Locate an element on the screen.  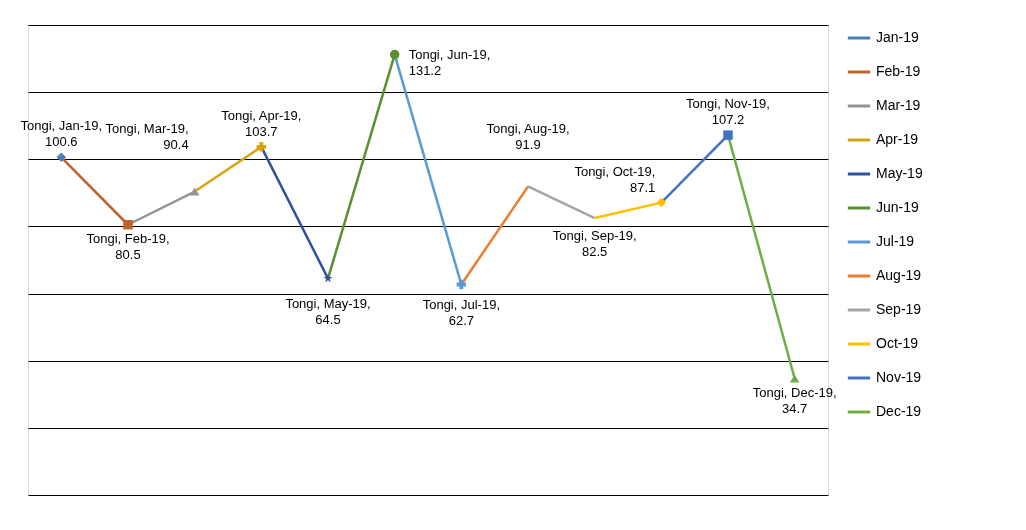
legend-label: Aug-19 is located at coordinates (899, 275).